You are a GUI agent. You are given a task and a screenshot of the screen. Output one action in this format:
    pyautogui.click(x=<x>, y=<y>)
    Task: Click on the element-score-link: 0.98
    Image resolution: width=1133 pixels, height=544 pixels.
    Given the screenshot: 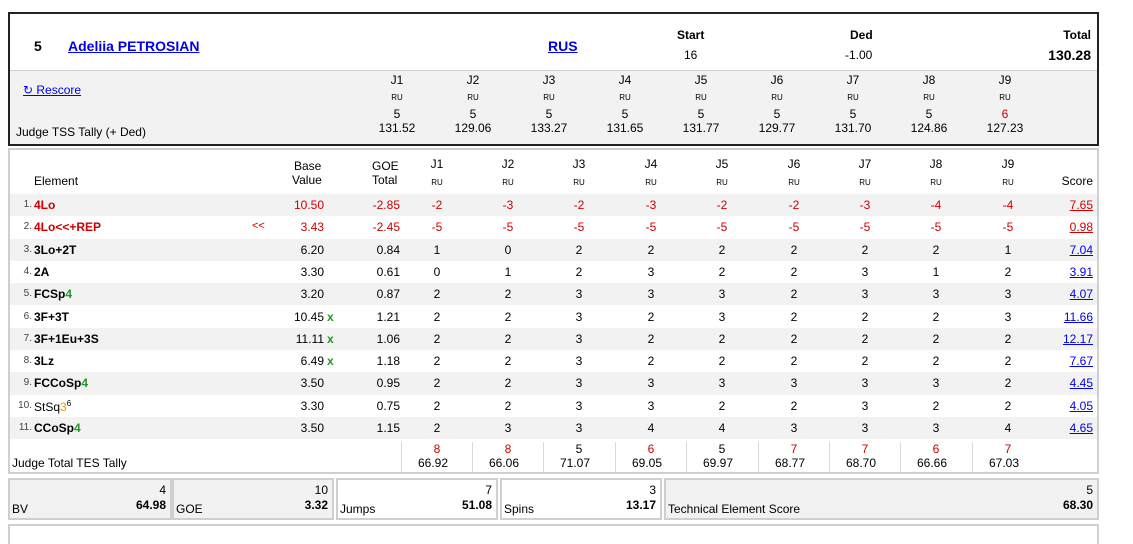 What is the action you would take?
    pyautogui.click(x=1081, y=227)
    